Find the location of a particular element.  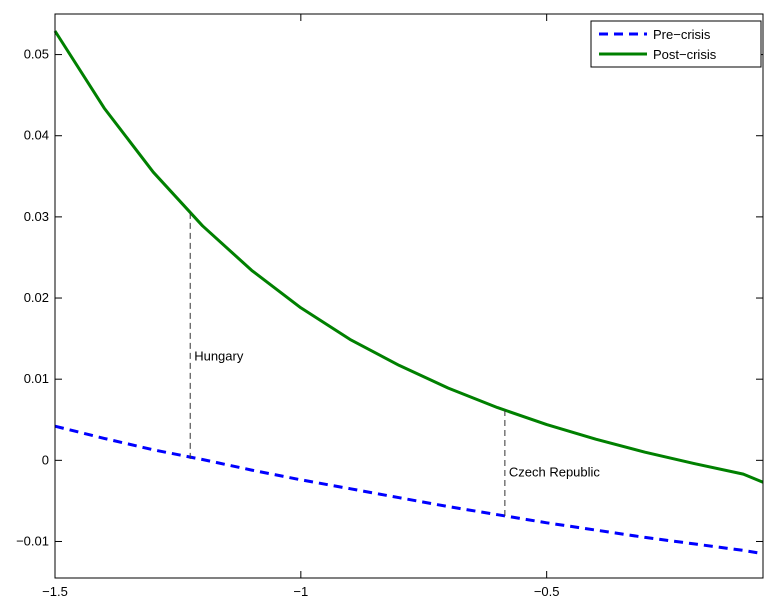

annotation-label-1: Czech Republic is located at coordinates (555, 472).